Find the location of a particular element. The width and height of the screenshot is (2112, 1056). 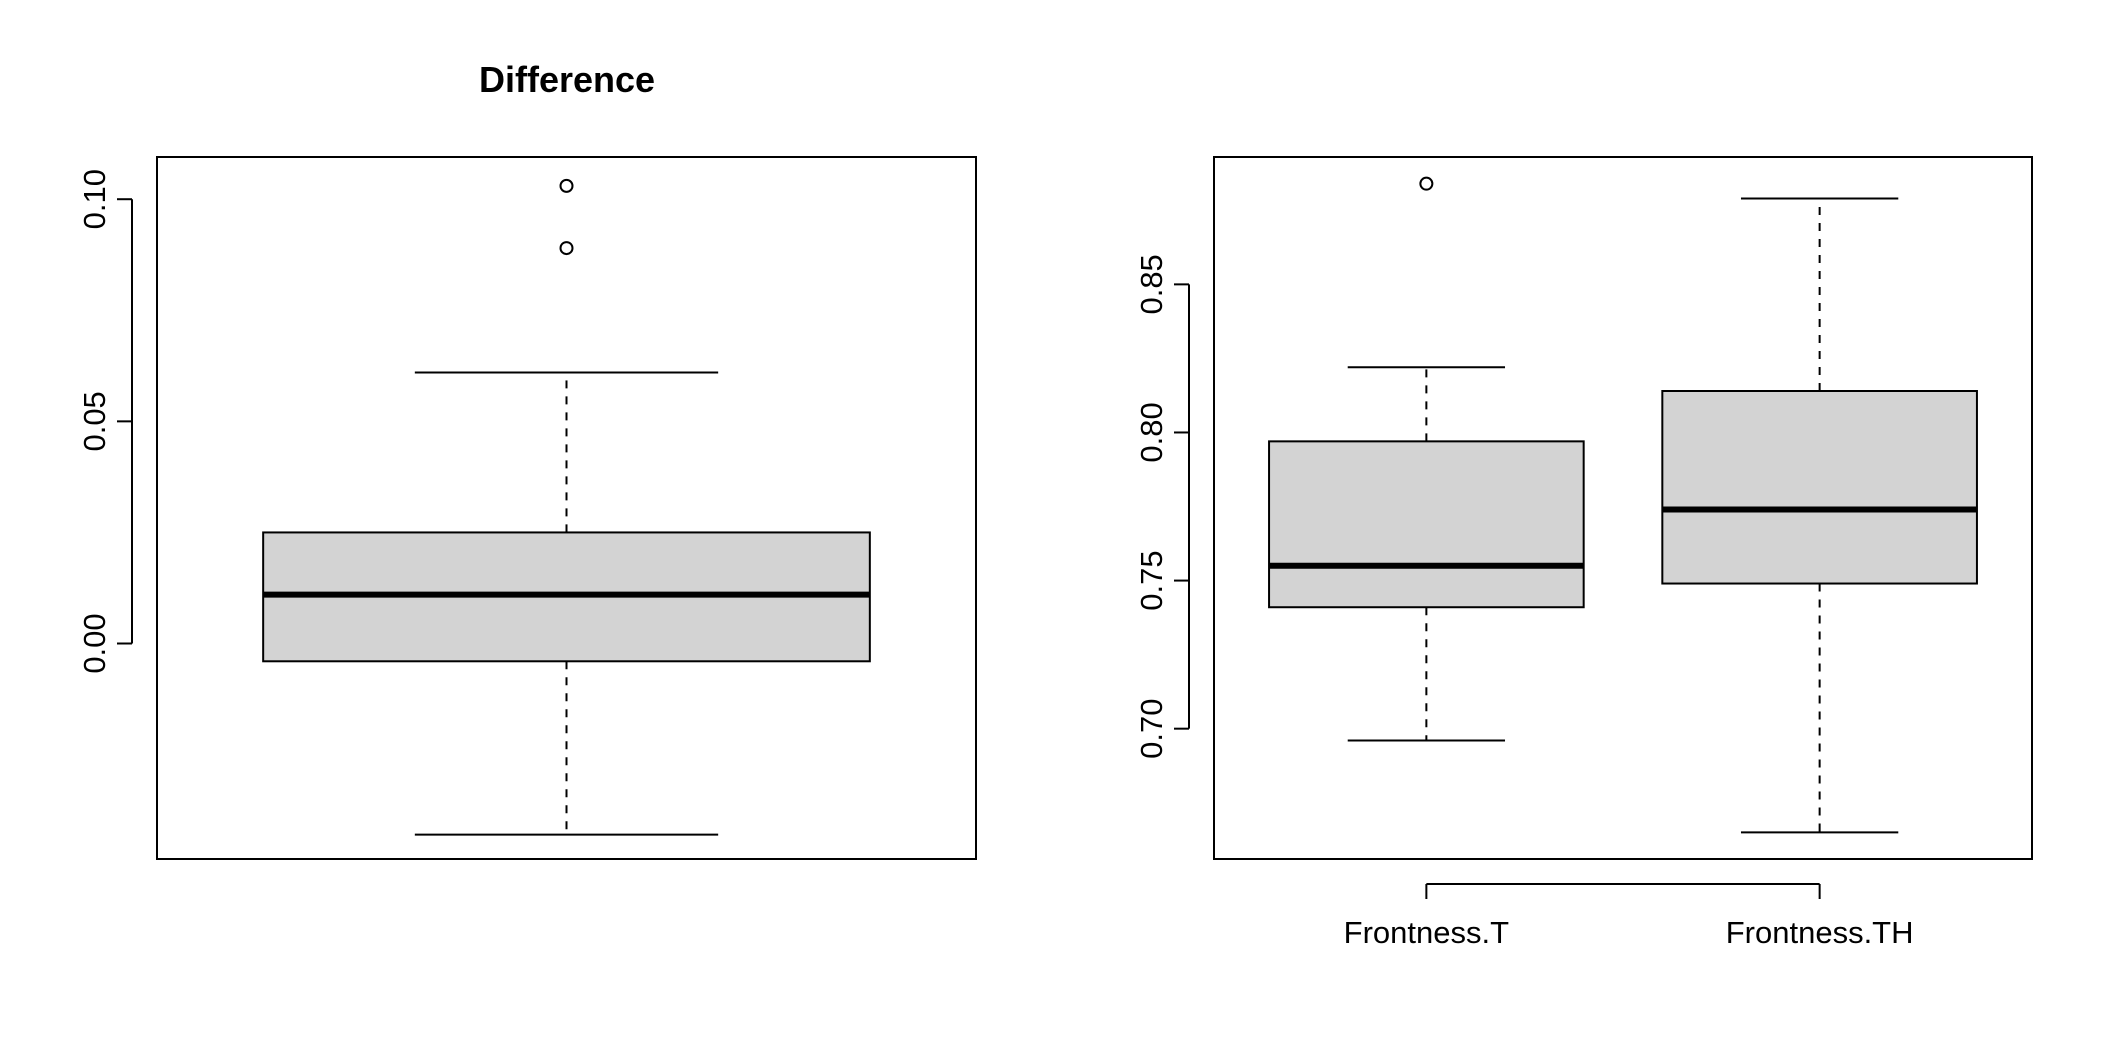

x-tick-label: Frontness.T is located at coordinates (1426, 932).